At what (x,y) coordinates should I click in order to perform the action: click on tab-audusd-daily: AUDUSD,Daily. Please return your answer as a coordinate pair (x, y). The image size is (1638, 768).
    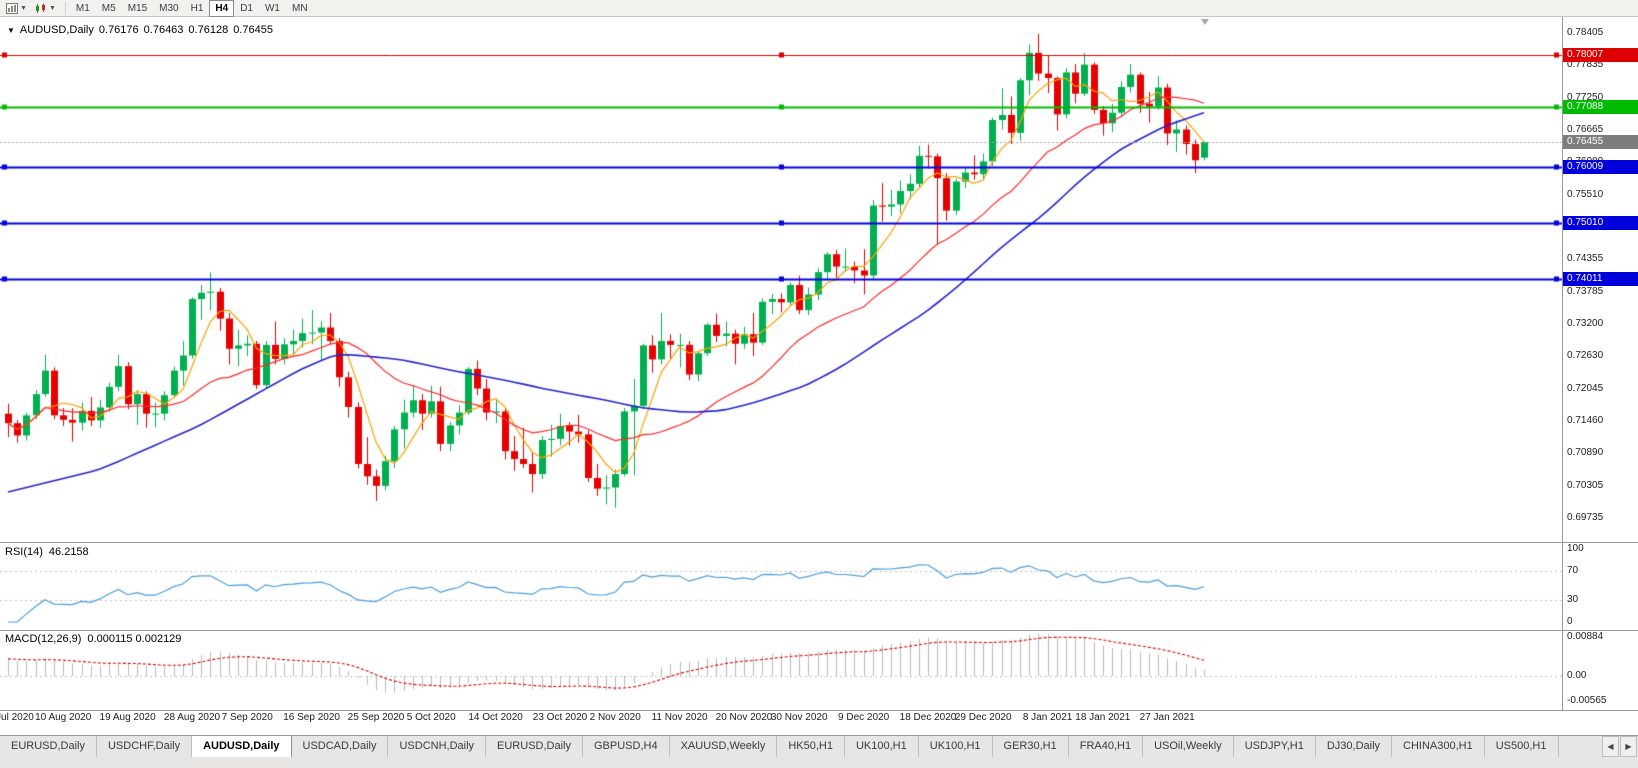
    Looking at the image, I should click on (242, 746).